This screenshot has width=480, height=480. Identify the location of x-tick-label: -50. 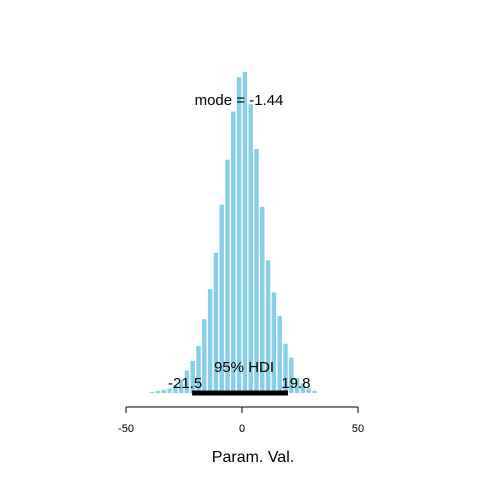
(126, 429).